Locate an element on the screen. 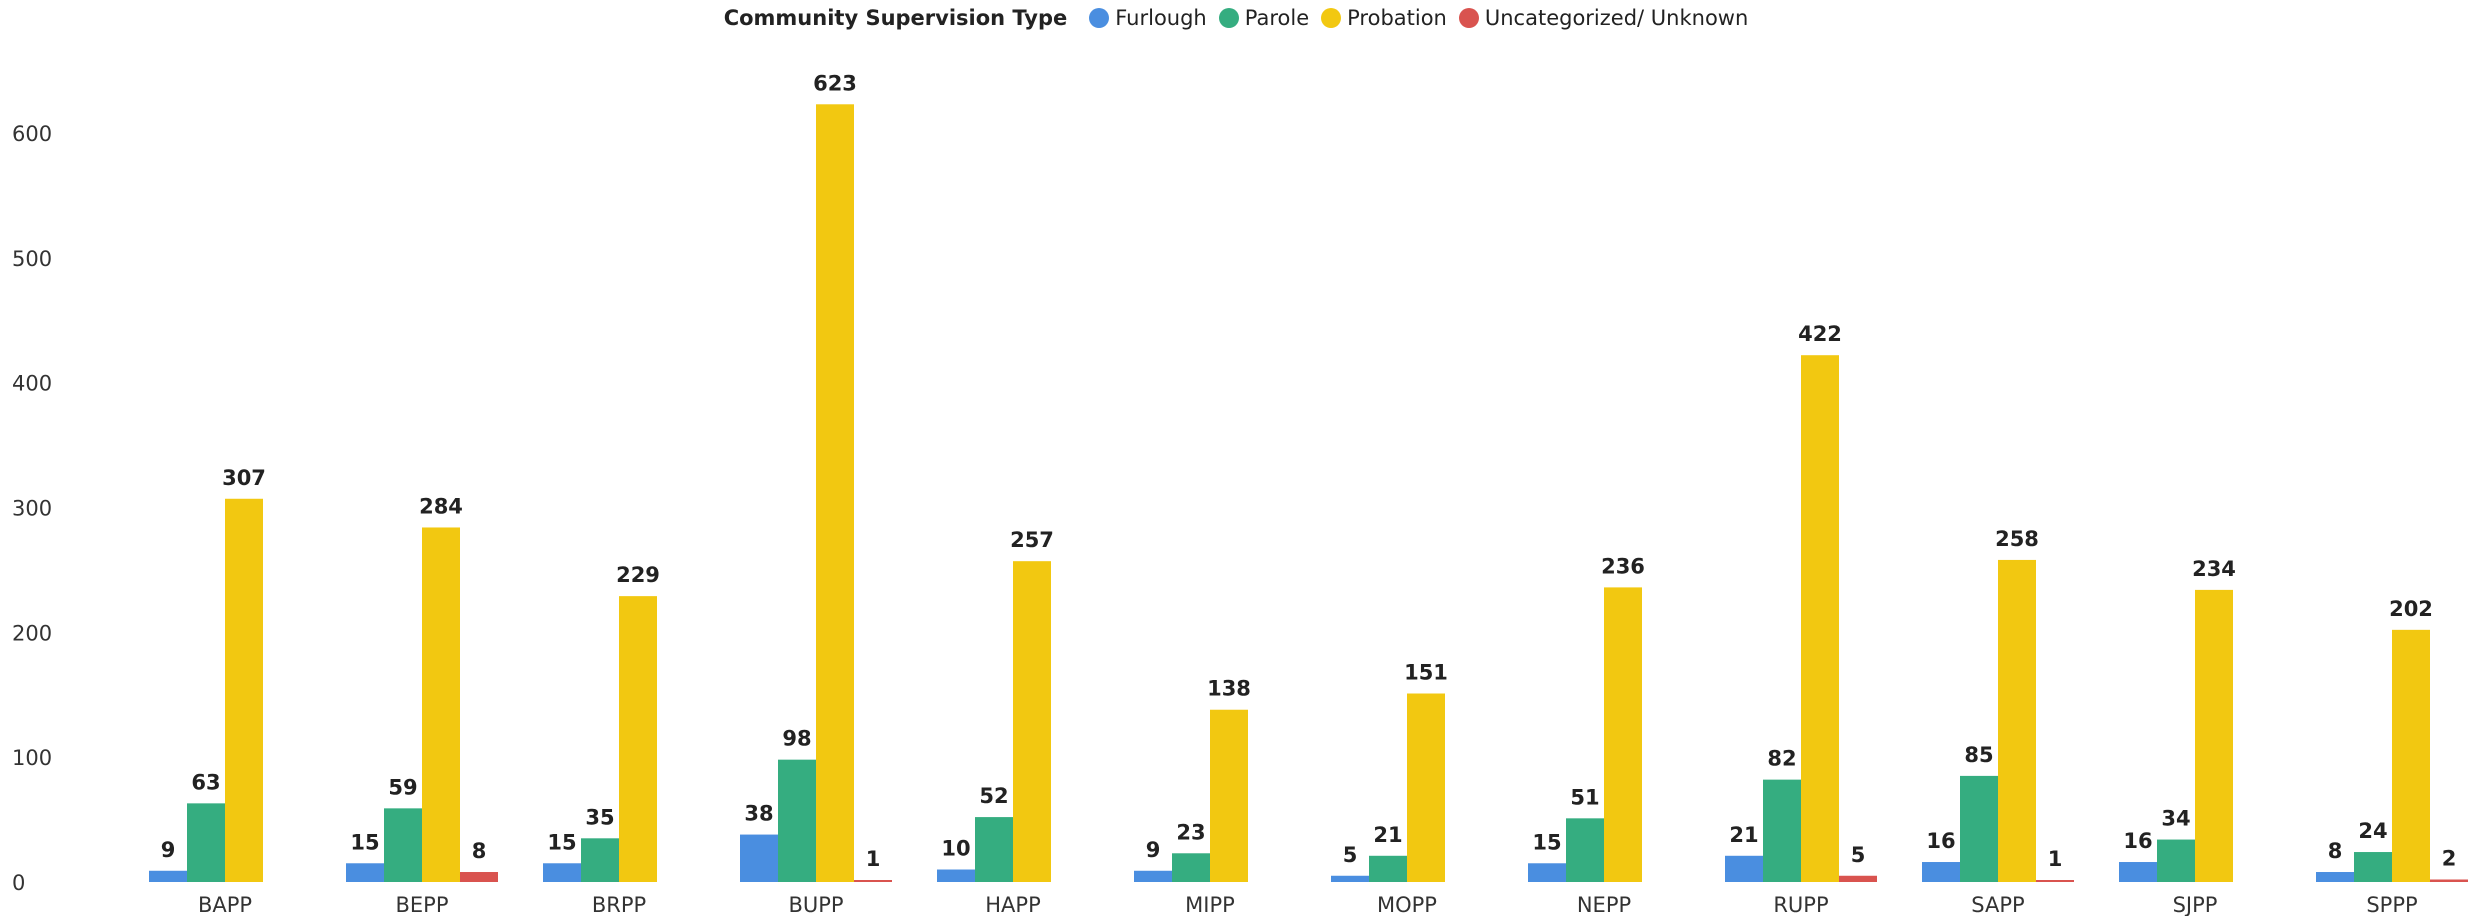  legend-item: Uncategorized/ Unknown is located at coordinates (1603, 18).